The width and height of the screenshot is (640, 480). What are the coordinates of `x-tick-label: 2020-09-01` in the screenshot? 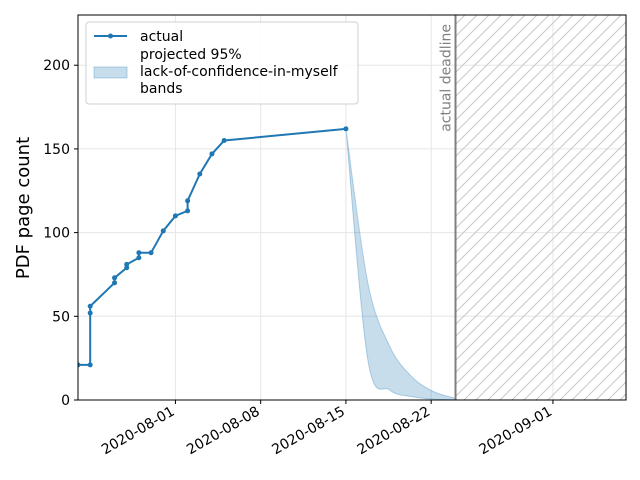 It's located at (515, 431).